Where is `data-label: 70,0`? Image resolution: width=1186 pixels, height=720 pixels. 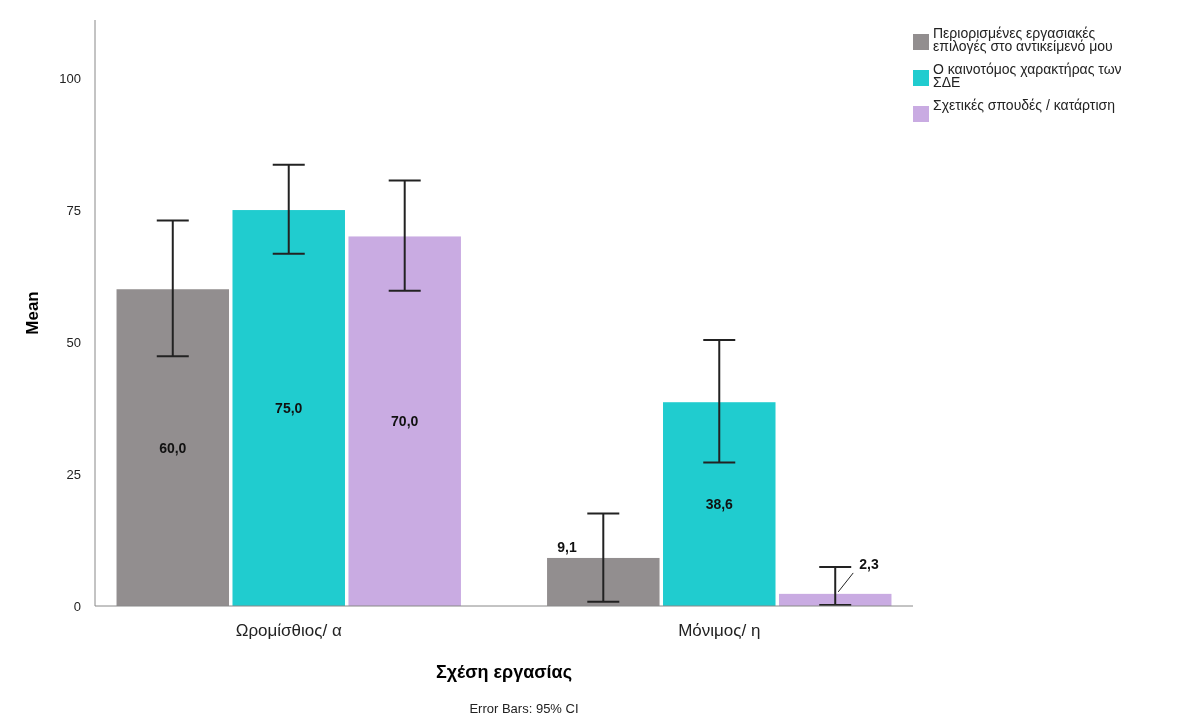 data-label: 70,0 is located at coordinates (405, 421).